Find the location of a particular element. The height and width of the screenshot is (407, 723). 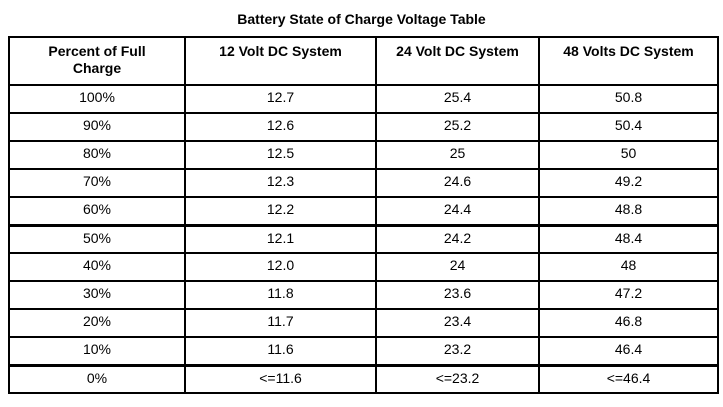

cell-percent: 60% is located at coordinates (97, 211).